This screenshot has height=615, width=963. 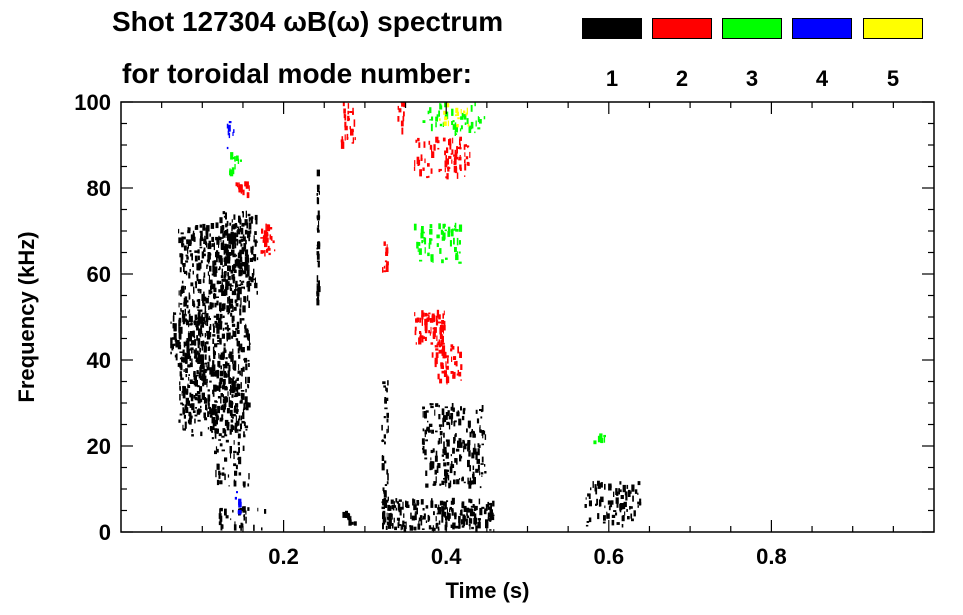 What do you see at coordinates (105, 532) in the screenshot?
I see `y-tick-label: 0` at bounding box center [105, 532].